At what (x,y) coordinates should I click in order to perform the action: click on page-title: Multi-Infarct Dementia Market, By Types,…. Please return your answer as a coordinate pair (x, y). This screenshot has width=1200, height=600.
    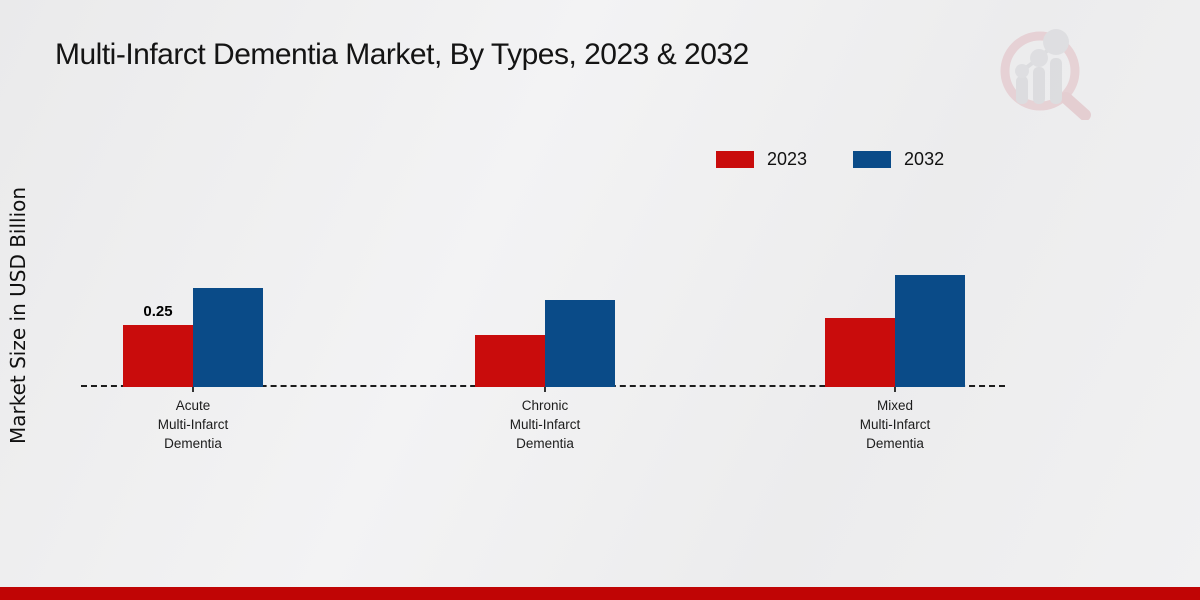
    Looking at the image, I should click on (402, 54).